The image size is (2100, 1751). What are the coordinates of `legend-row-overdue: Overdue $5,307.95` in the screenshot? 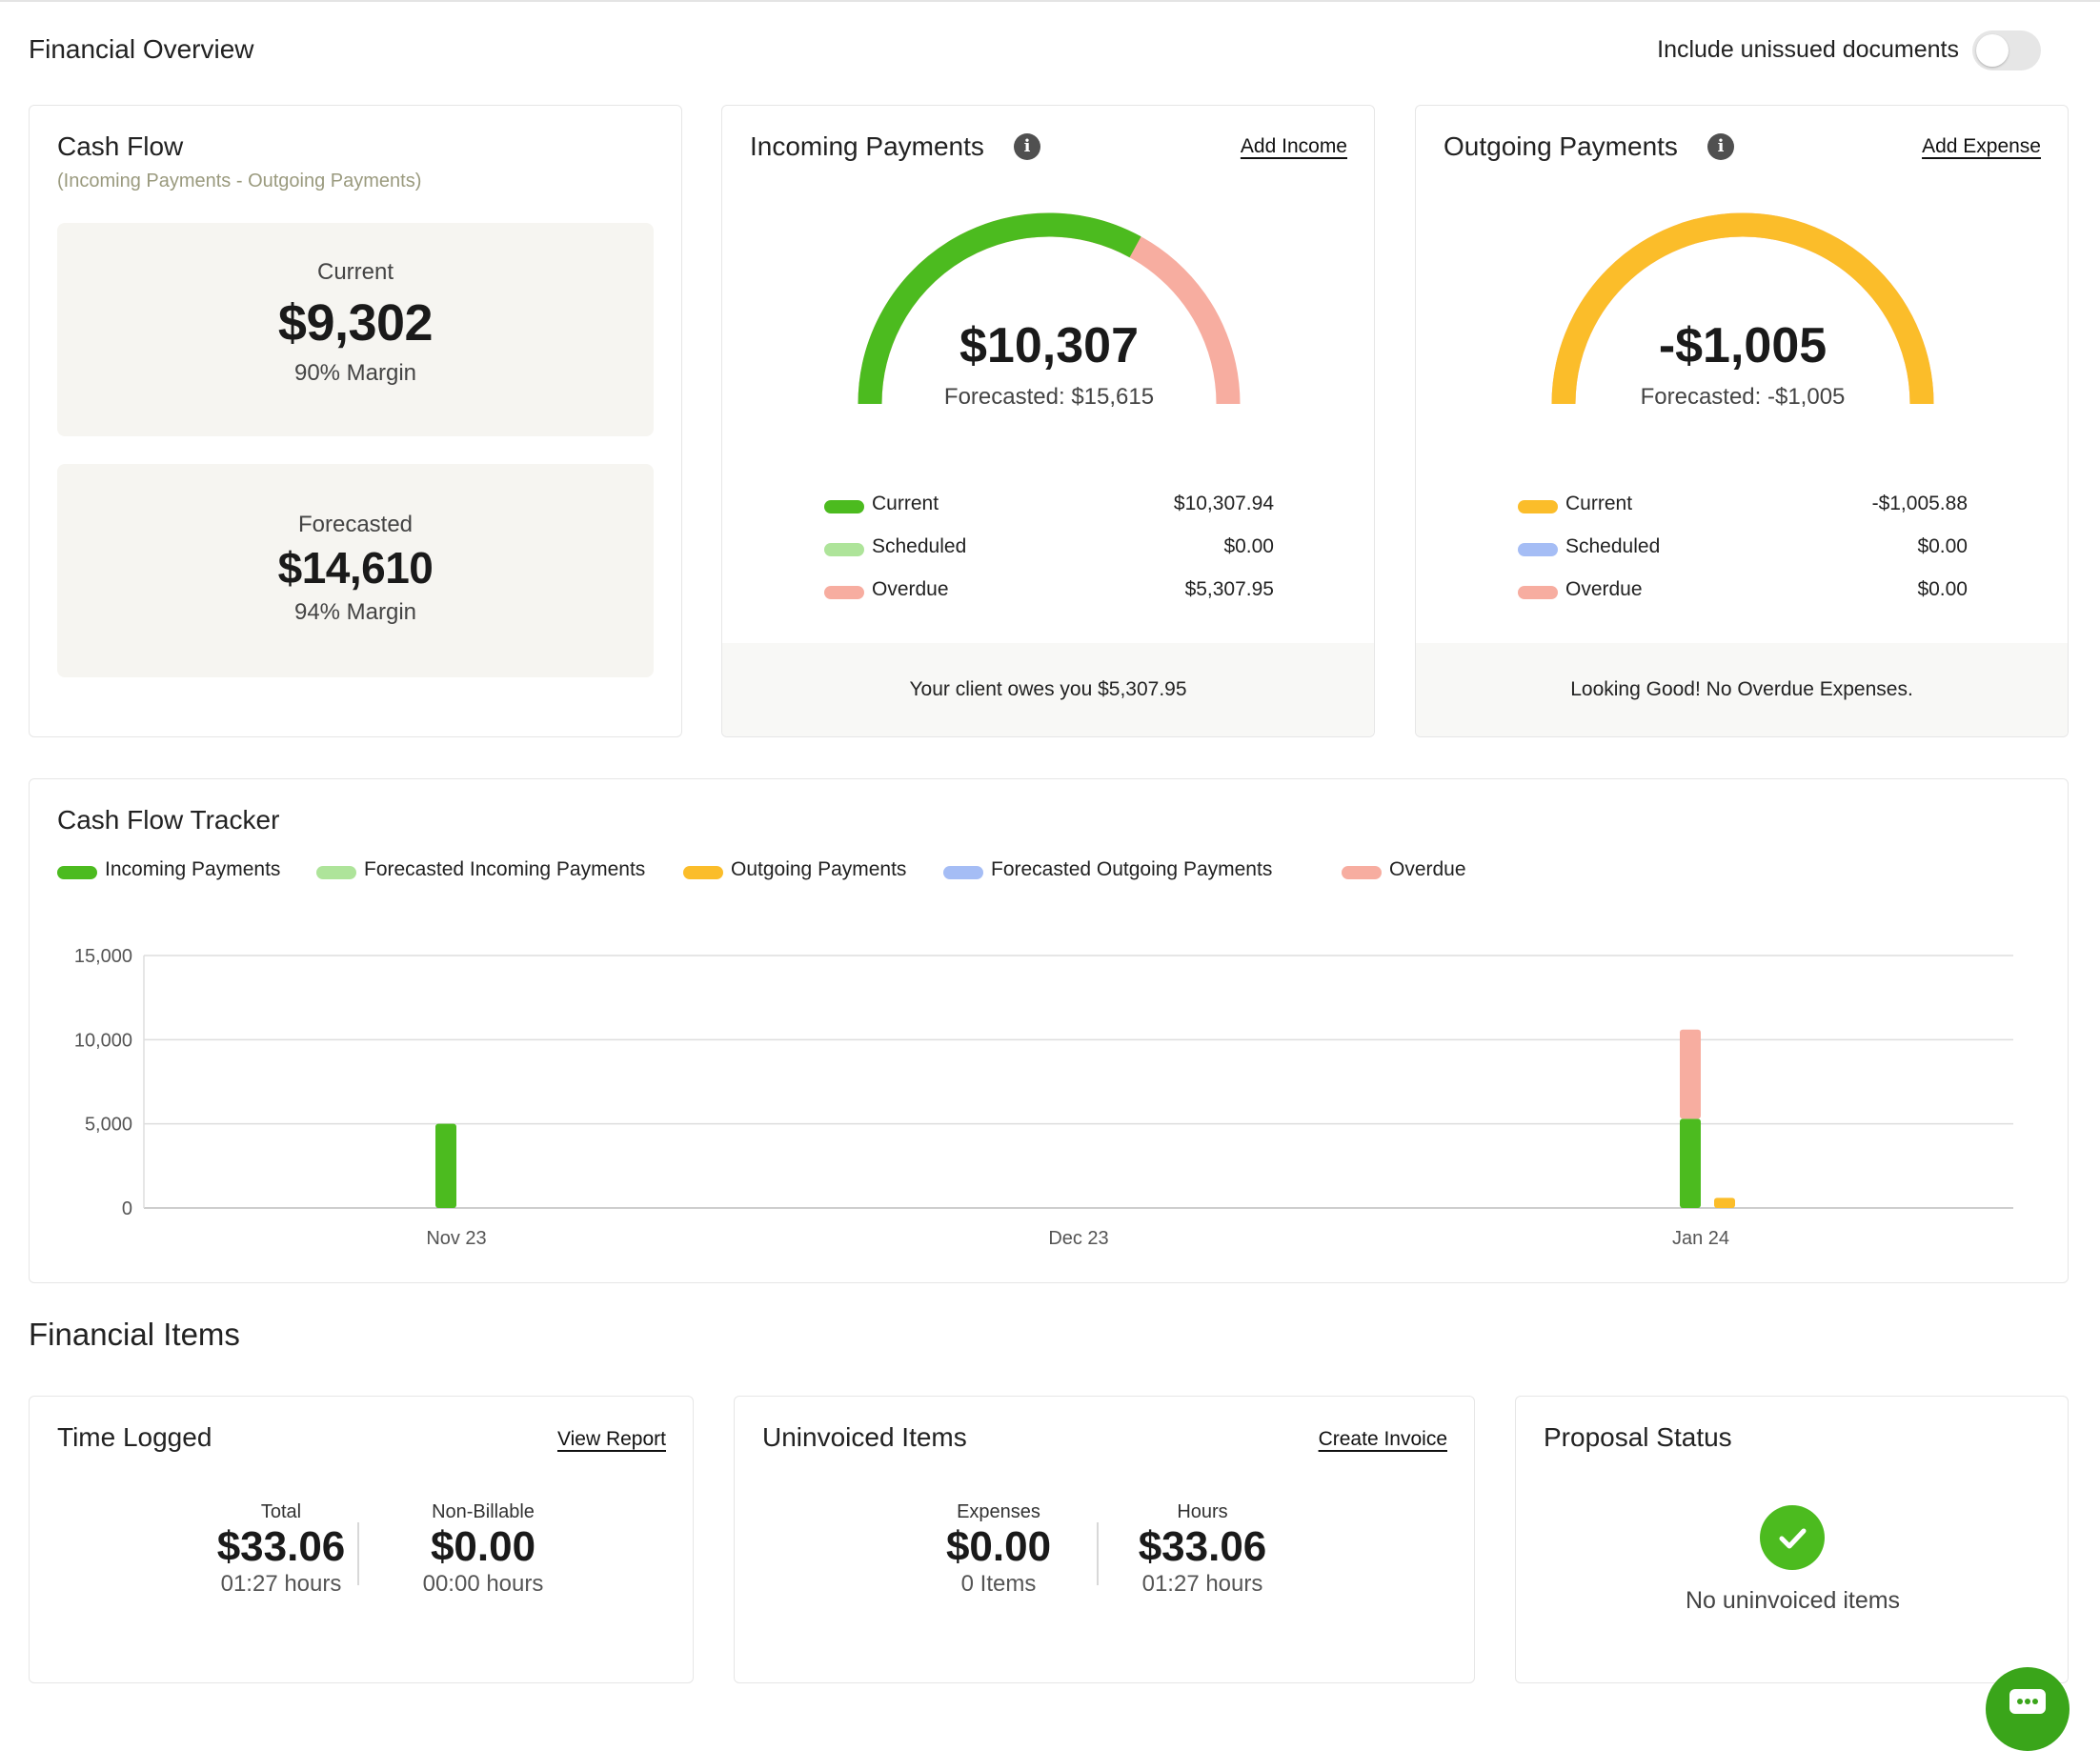 It's located at (1049, 592).